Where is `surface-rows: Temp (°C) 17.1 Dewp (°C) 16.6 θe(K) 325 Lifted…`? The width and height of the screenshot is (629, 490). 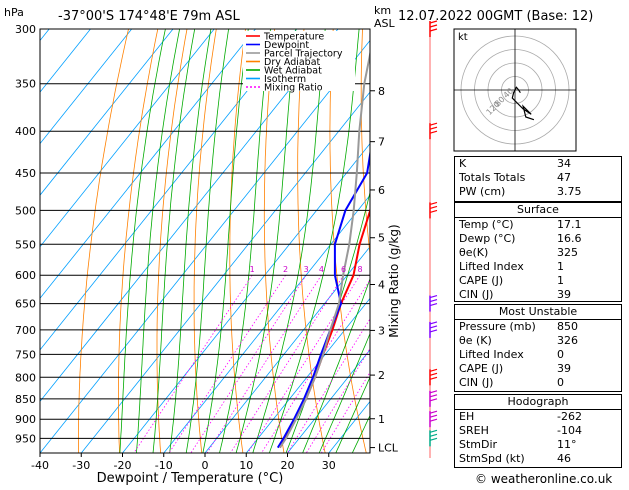
surface-rows: Temp (°C) 17.1 Dewp (°C) 16.6 θe(K) 325 Lifted… is located at coordinates (538, 260).